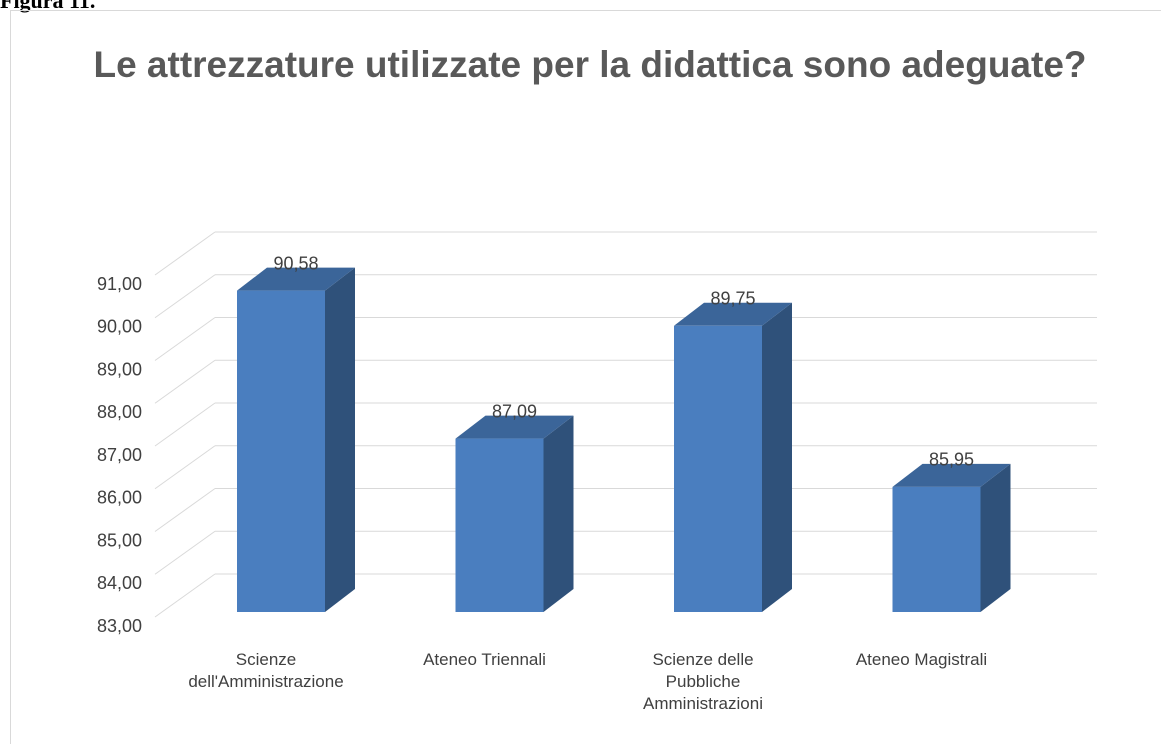 Image resolution: width=1161 pixels, height=744 pixels. What do you see at coordinates (119, 626) in the screenshot?
I see `y-tick-label: 83,00` at bounding box center [119, 626].